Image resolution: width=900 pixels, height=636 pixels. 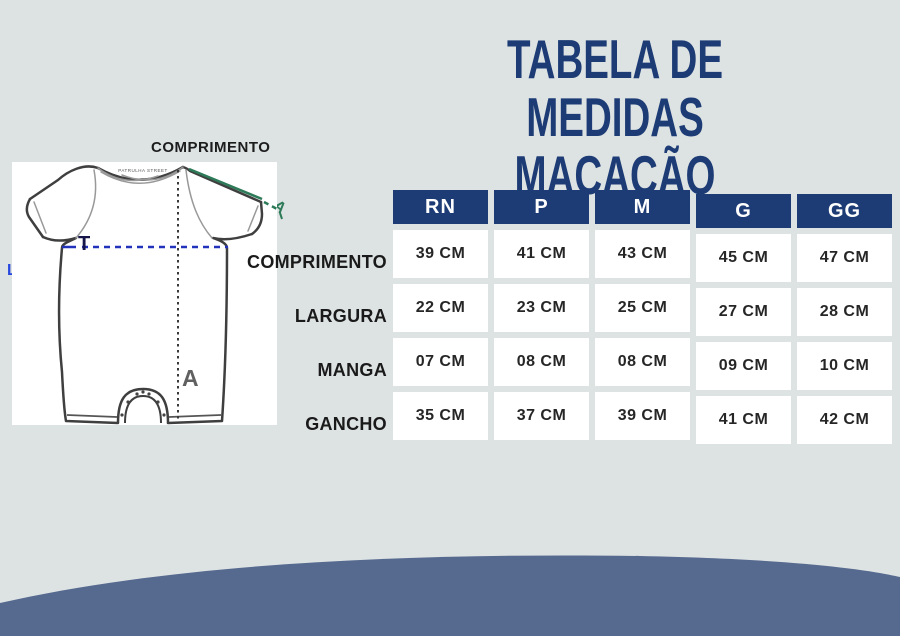 I want to click on marker-a: A, so click(x=190, y=378).